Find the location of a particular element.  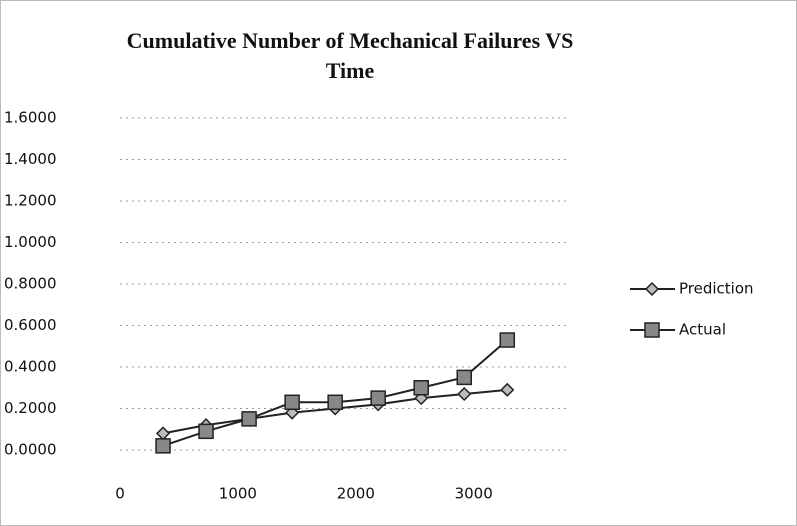

y-tick-label: 0.0000 is located at coordinates (30, 450).